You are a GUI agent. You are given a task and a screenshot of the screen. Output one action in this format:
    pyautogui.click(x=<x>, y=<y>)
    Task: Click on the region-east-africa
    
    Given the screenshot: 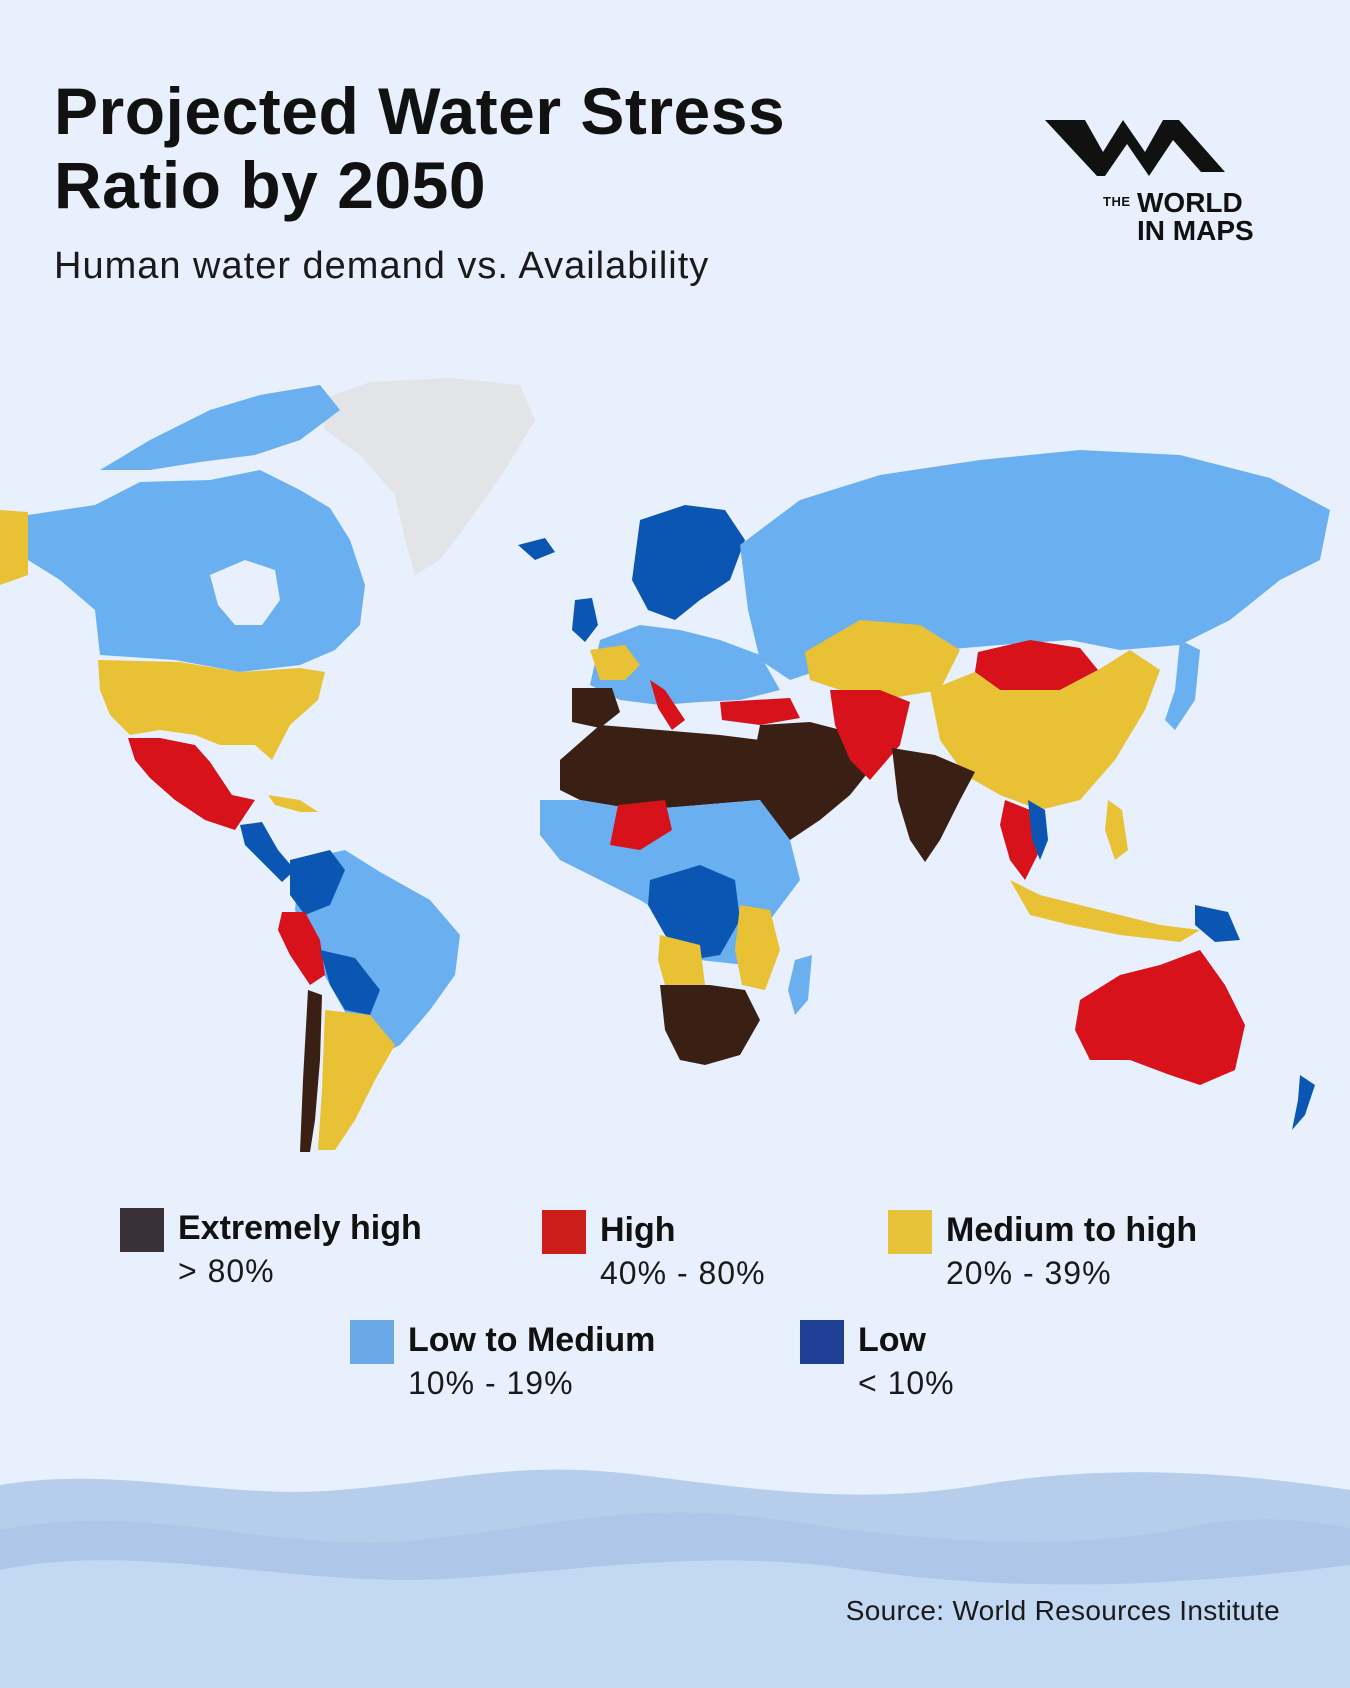 What is the action you would take?
    pyautogui.click(x=757, y=947)
    